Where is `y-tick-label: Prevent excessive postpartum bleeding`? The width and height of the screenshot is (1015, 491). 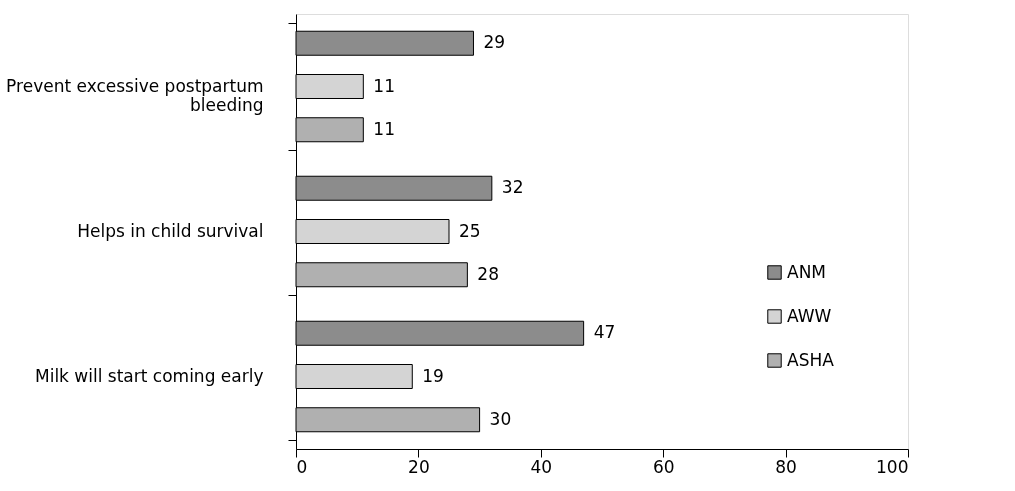
y-tick-label: Prevent excessive postpartum bleeding is located at coordinates (135, 95).